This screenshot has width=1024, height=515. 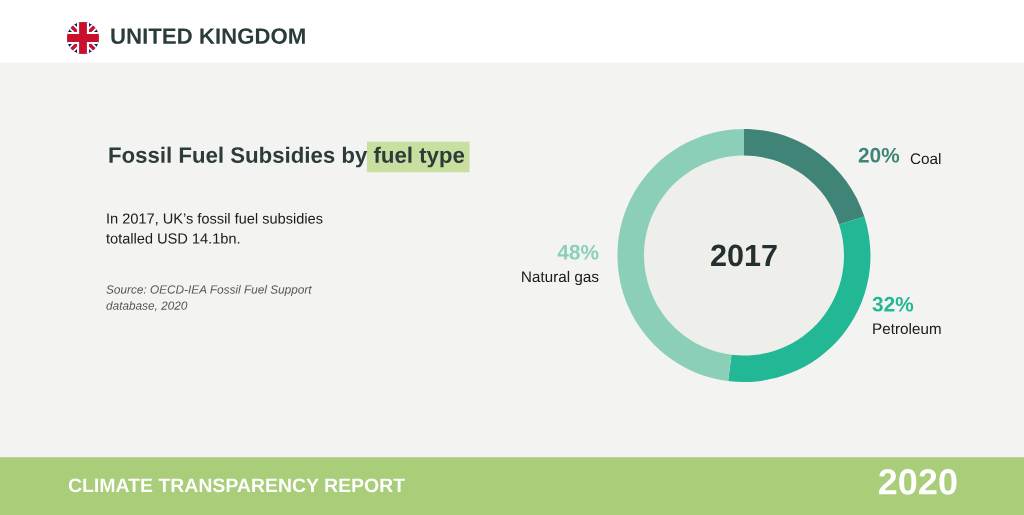 I want to click on data-label: 48%, so click(x=578, y=252).